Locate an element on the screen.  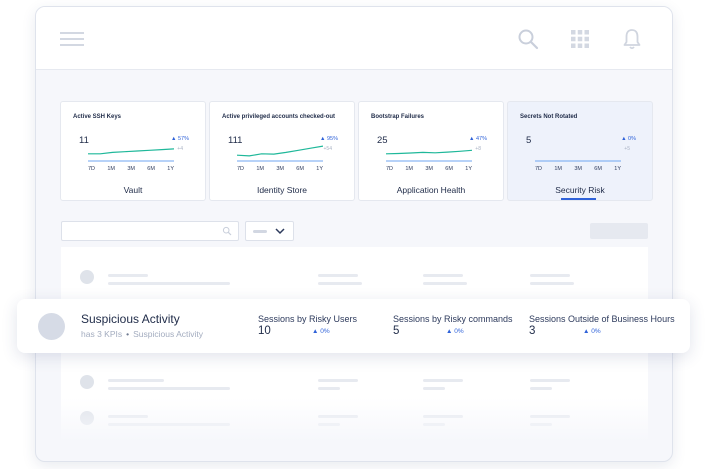
filter-search-input is located at coordinates (150, 231).